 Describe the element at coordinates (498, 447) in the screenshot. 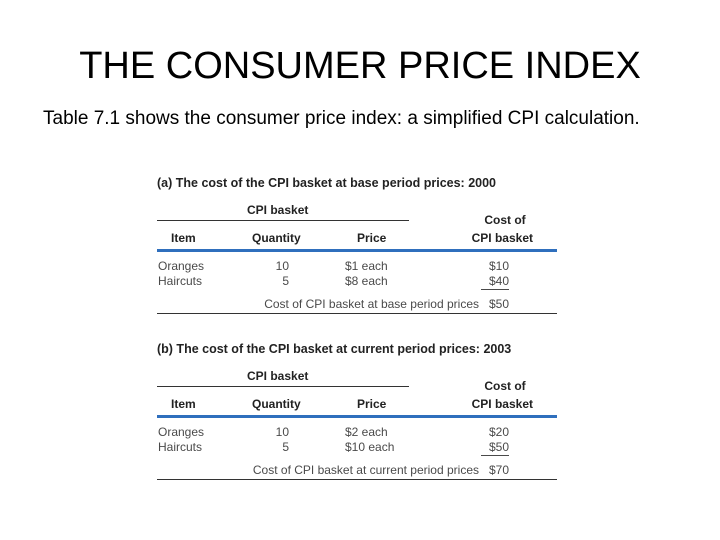

I see `cell-cost: $50` at that location.